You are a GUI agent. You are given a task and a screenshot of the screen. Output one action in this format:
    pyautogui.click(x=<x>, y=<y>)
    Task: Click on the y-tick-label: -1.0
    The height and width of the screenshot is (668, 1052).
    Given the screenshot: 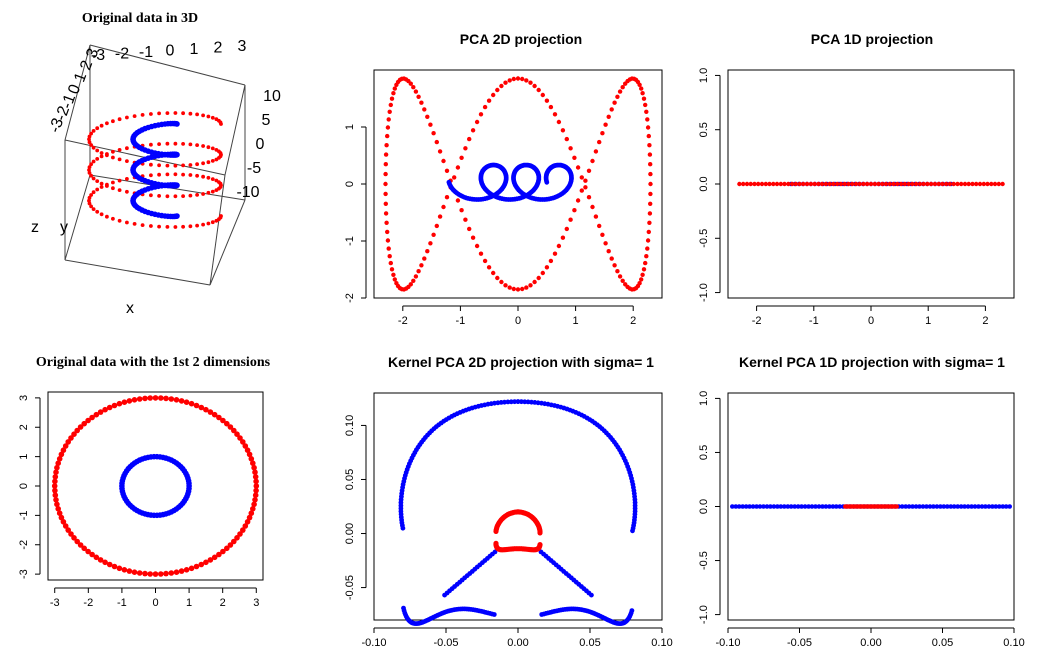 What is the action you would take?
    pyautogui.click(x=704, y=292)
    